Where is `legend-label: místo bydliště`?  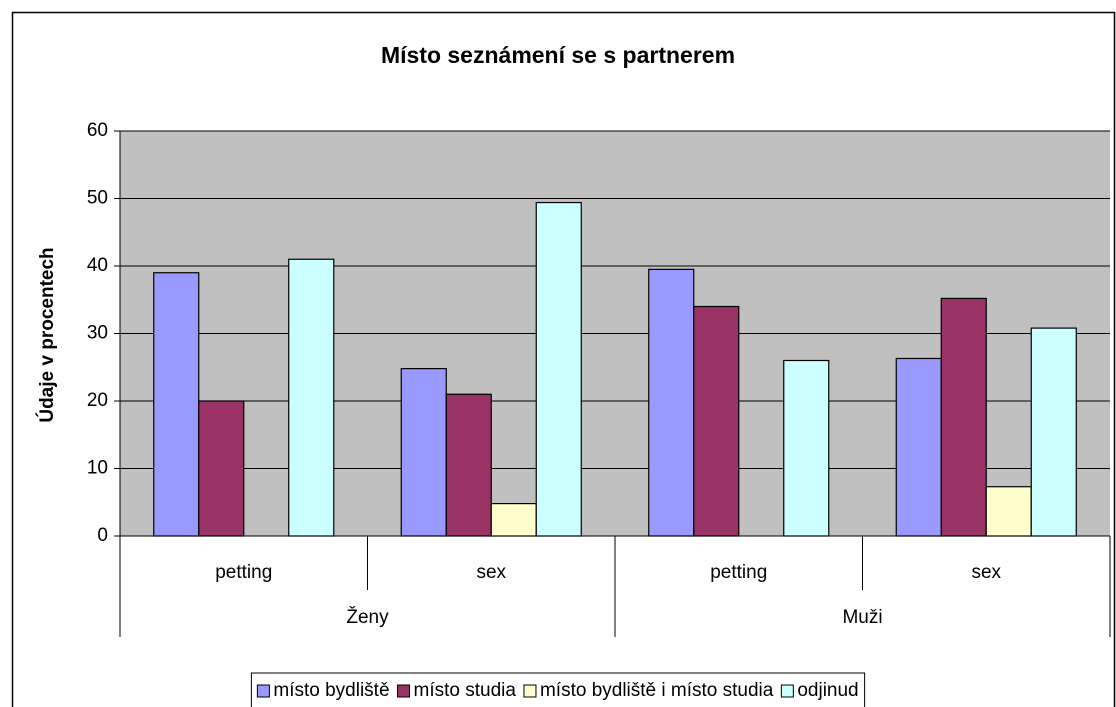
legend-label: místo bydliště is located at coordinates (331, 690).